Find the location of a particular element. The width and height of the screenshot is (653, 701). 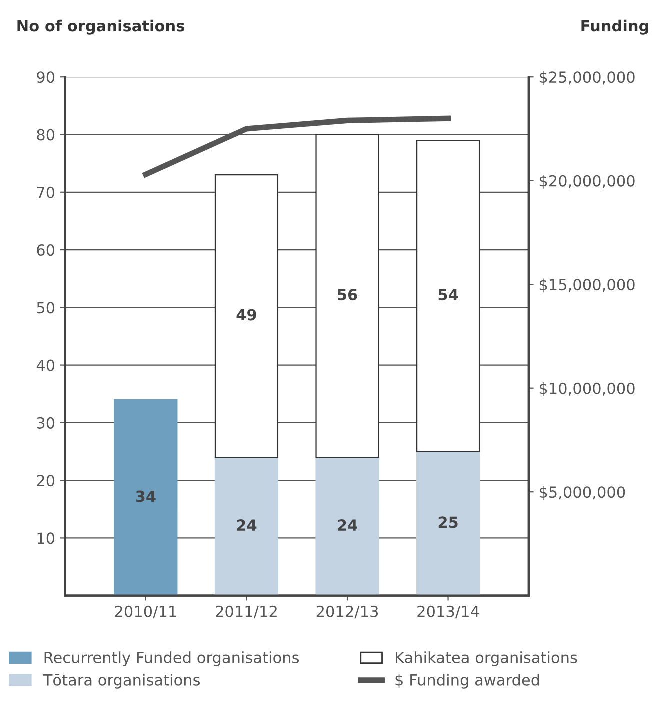

data-label: 25 is located at coordinates (448, 522).